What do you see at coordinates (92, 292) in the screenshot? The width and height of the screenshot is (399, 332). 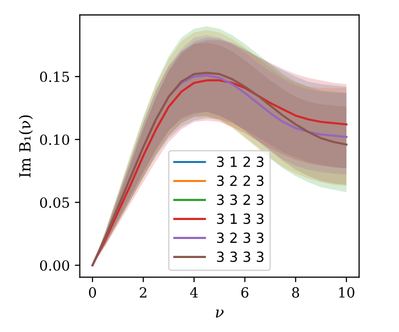 I see `x-tick-label: 0` at bounding box center [92, 292].